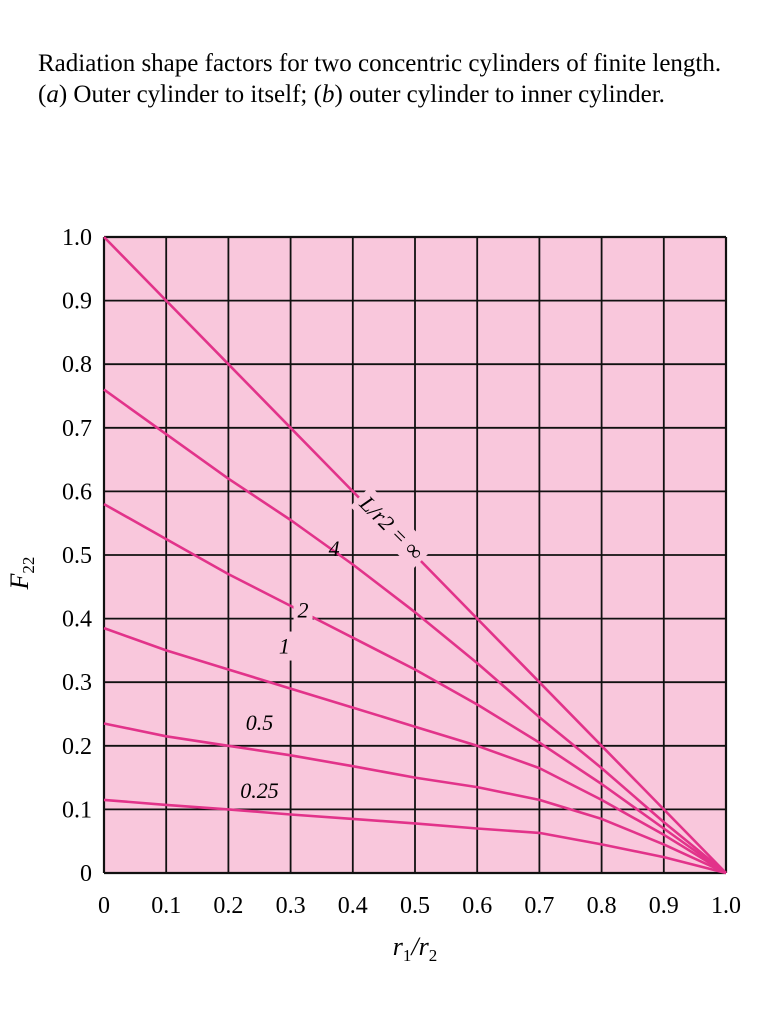  I want to click on caption-part-2: ) Outer cylinder to itself; (, so click(190, 94).